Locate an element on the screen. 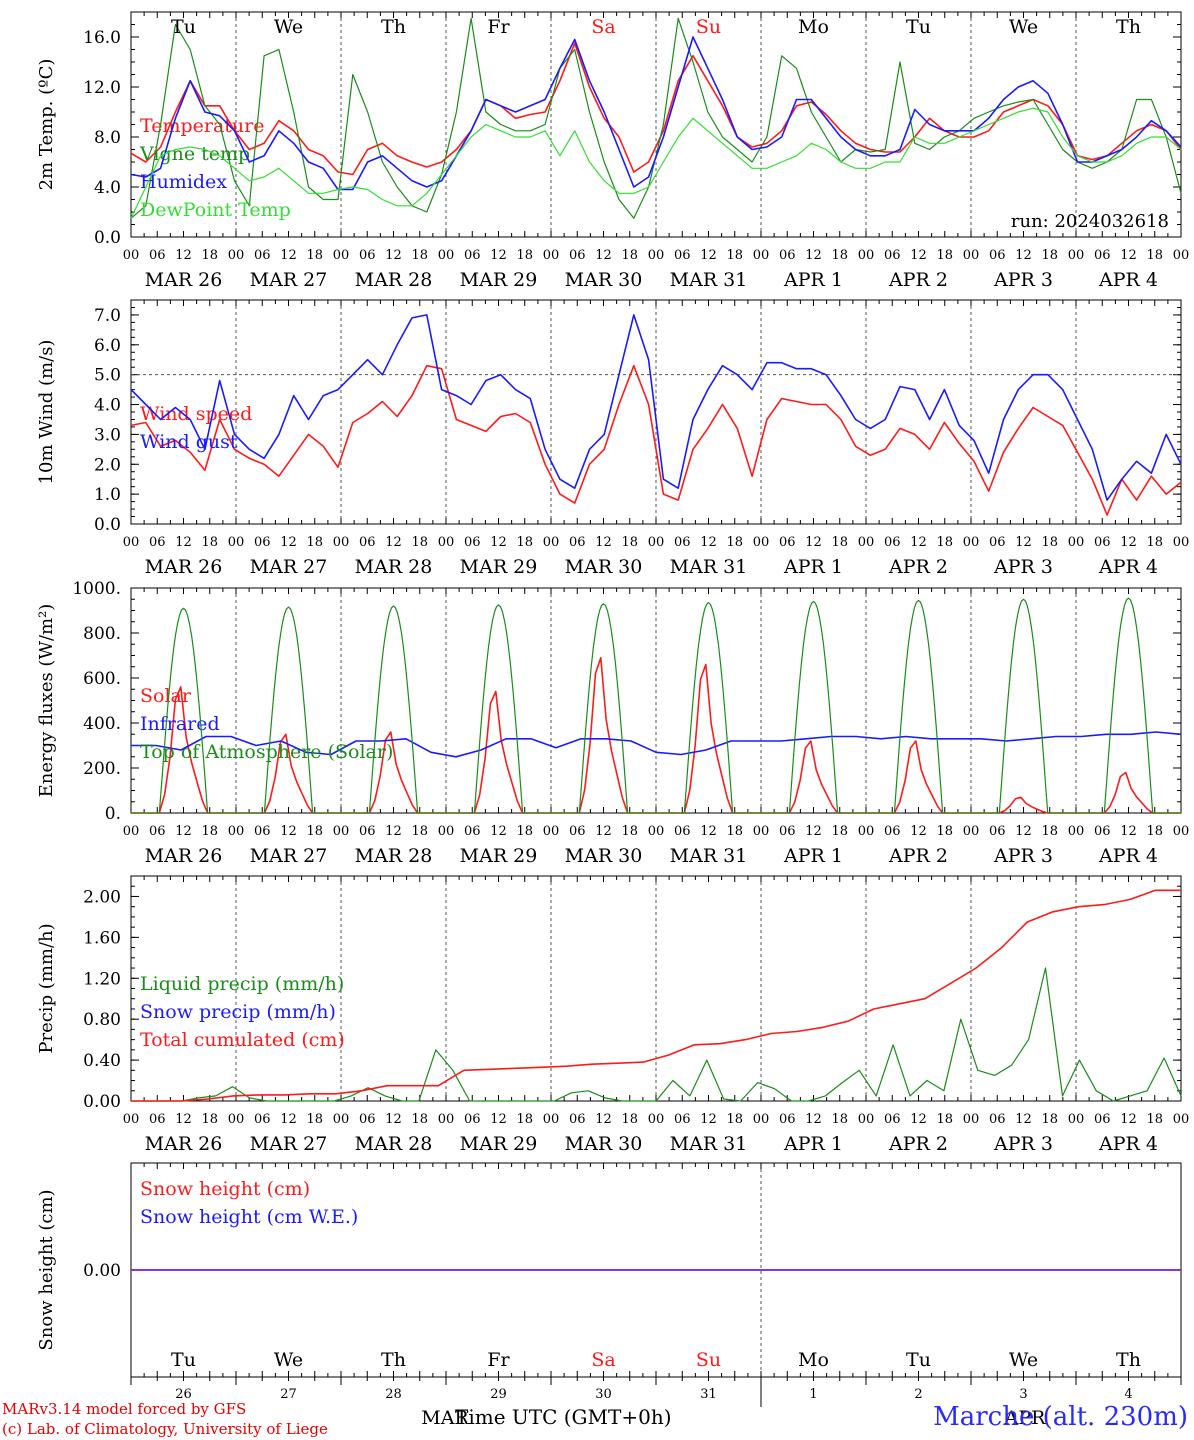 This screenshot has height=1440, width=1194. weekday-label: Mo is located at coordinates (813, 27).